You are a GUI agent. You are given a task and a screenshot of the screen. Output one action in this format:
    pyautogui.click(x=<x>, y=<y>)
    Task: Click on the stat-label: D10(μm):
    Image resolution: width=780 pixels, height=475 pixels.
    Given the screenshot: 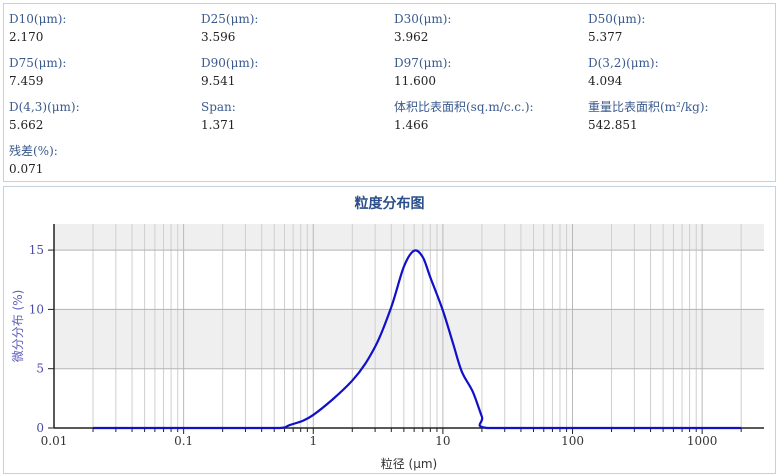 What is the action you would take?
    pyautogui.click(x=38, y=19)
    